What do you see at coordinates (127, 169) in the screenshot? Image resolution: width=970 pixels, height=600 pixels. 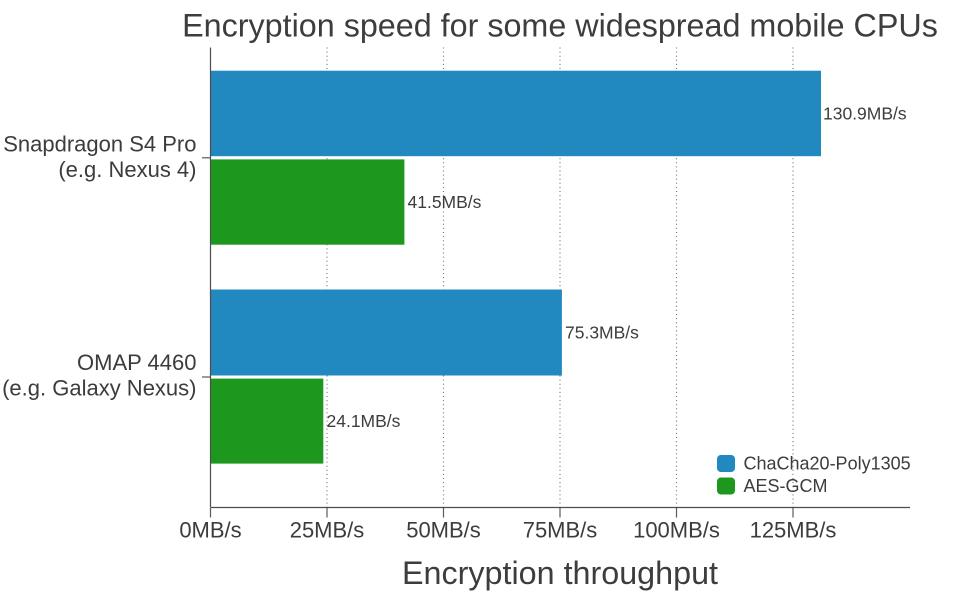 I see `svg-text: (e.g. Nexus 4)` at bounding box center [127, 169].